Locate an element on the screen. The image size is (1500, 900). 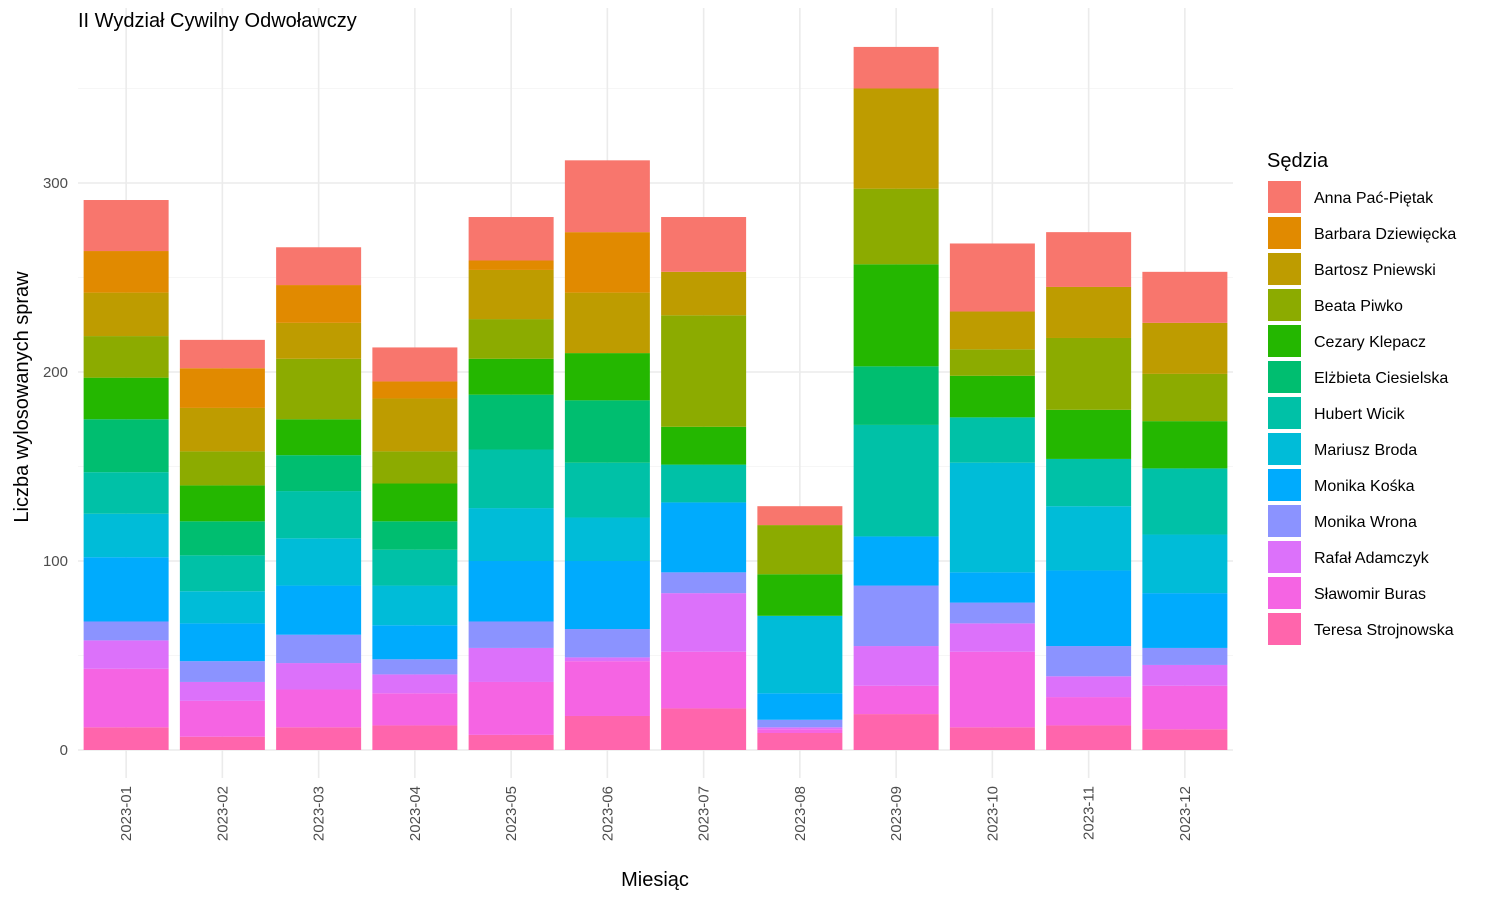
y-tick-label: 0 is located at coordinates (64, 750).